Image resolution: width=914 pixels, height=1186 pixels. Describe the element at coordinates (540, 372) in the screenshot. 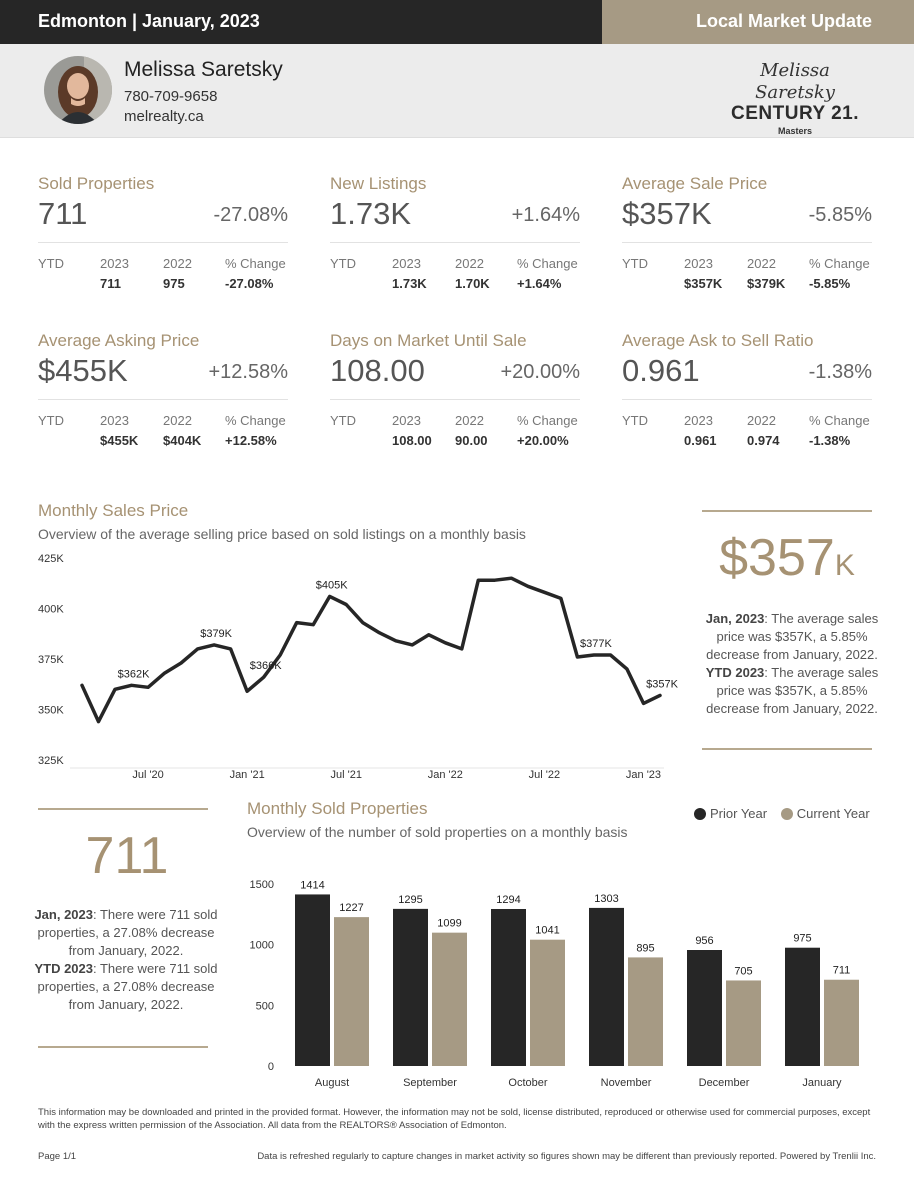

I see `metric-change: +20.00%` at that location.